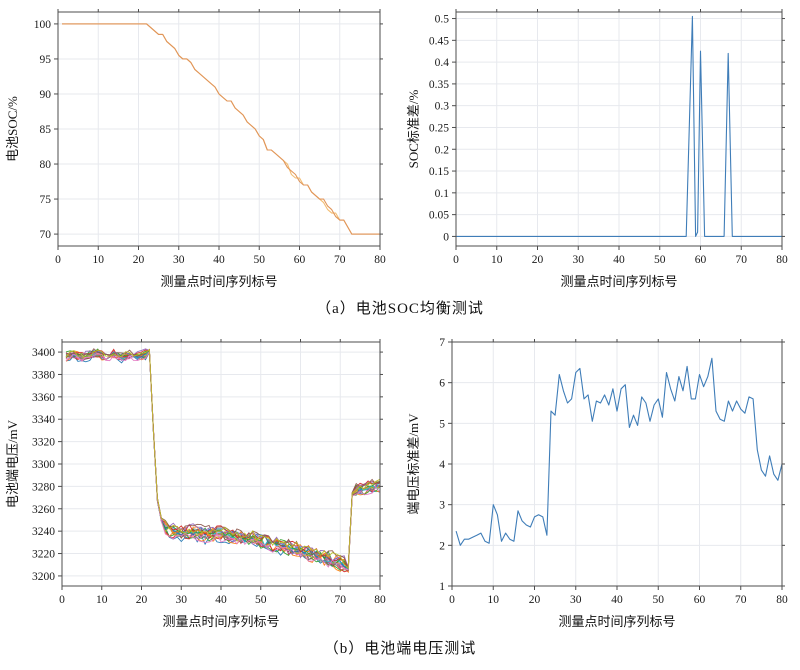 This screenshot has width=800, height=670. What do you see at coordinates (442, 587) in the screenshot?
I see `y-tick-label: 1` at bounding box center [442, 587].